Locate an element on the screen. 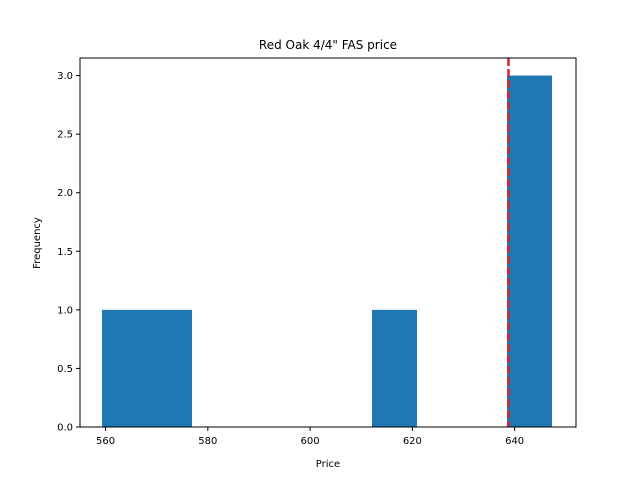 The image size is (640, 480). x-tick-label: 580 is located at coordinates (207, 441).